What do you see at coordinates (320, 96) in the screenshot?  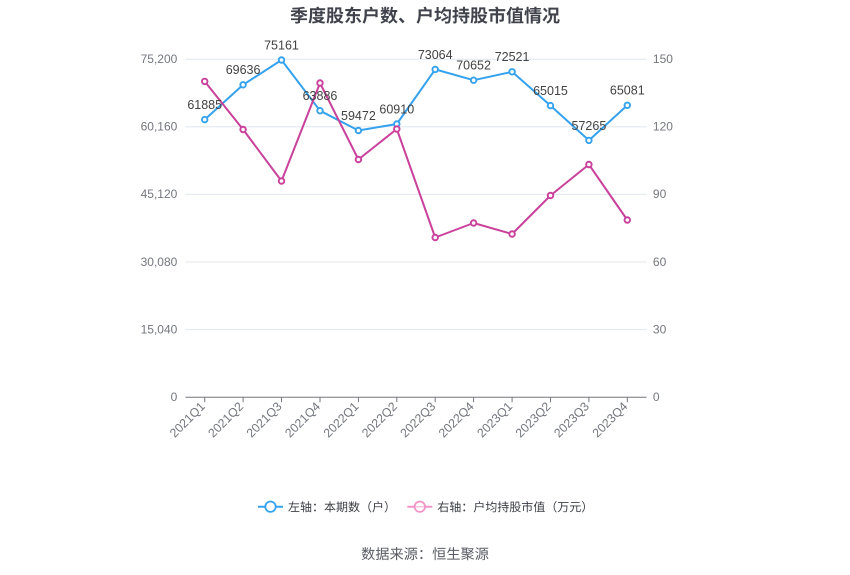 I see `svg-text: 63886` at bounding box center [320, 96].